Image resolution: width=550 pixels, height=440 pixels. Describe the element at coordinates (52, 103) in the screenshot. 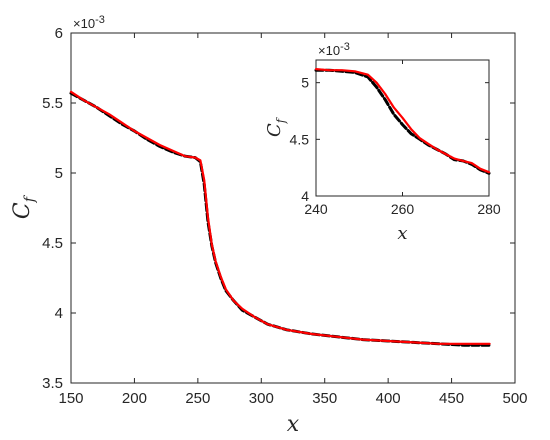

I see `y-tick-label: 5.5` at that location.